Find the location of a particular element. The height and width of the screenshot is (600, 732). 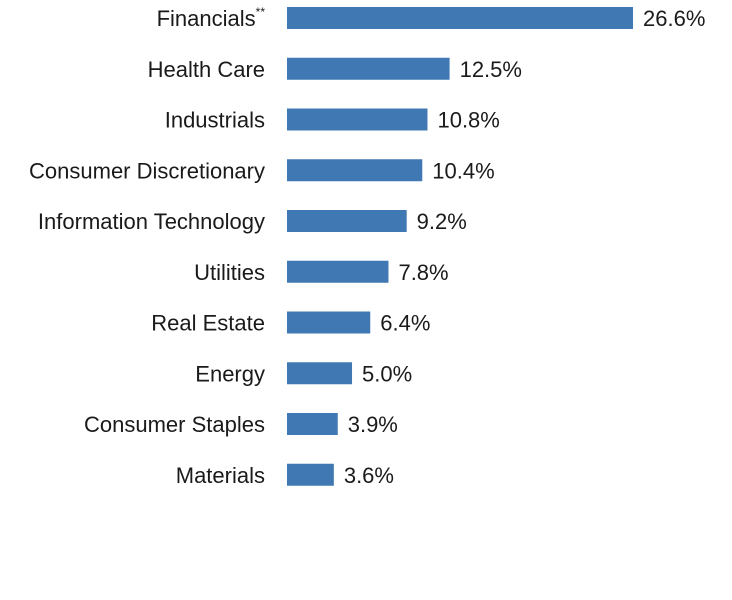

value-label-information-technology: 9.2% is located at coordinates (442, 221).